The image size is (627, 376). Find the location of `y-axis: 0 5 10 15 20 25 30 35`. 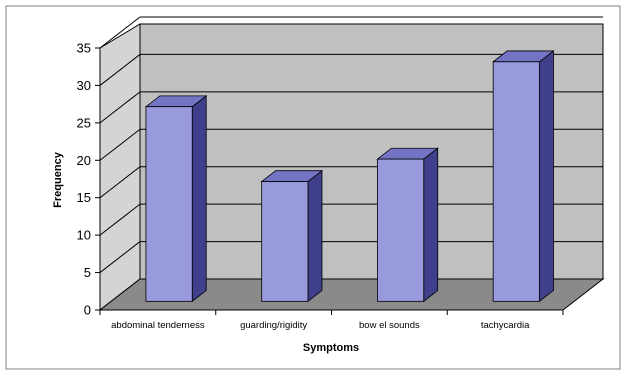

y-axis: 0 5 10 15 20 25 30 35 is located at coordinates (89, 179).